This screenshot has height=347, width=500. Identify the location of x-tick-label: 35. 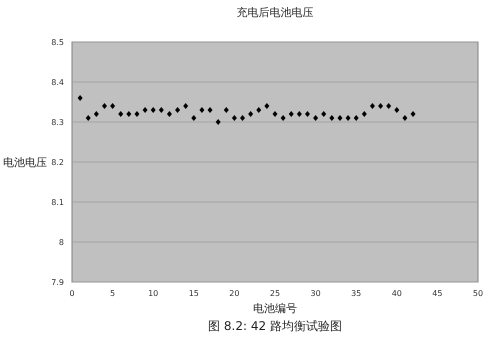
(356, 293).